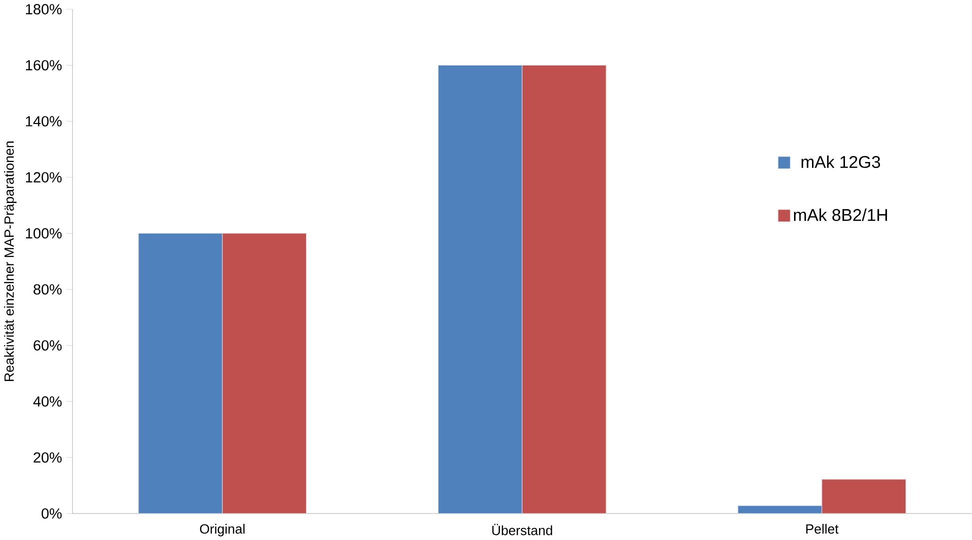  I want to click on x-tick-label: Pellet, so click(822, 529).